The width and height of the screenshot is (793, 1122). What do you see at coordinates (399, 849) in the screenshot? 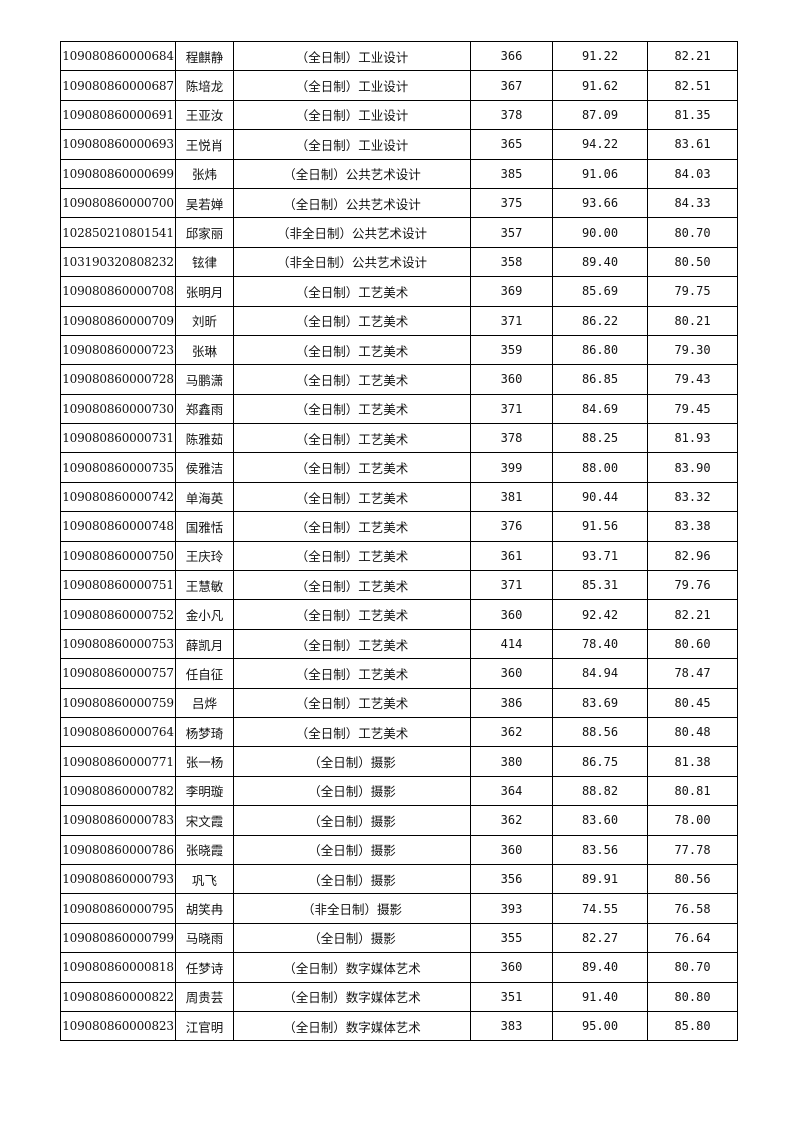
I see `table-row: 109080860000786 张晓霞 （全日制）摄影 360 83.56 77.78` at bounding box center [399, 849].